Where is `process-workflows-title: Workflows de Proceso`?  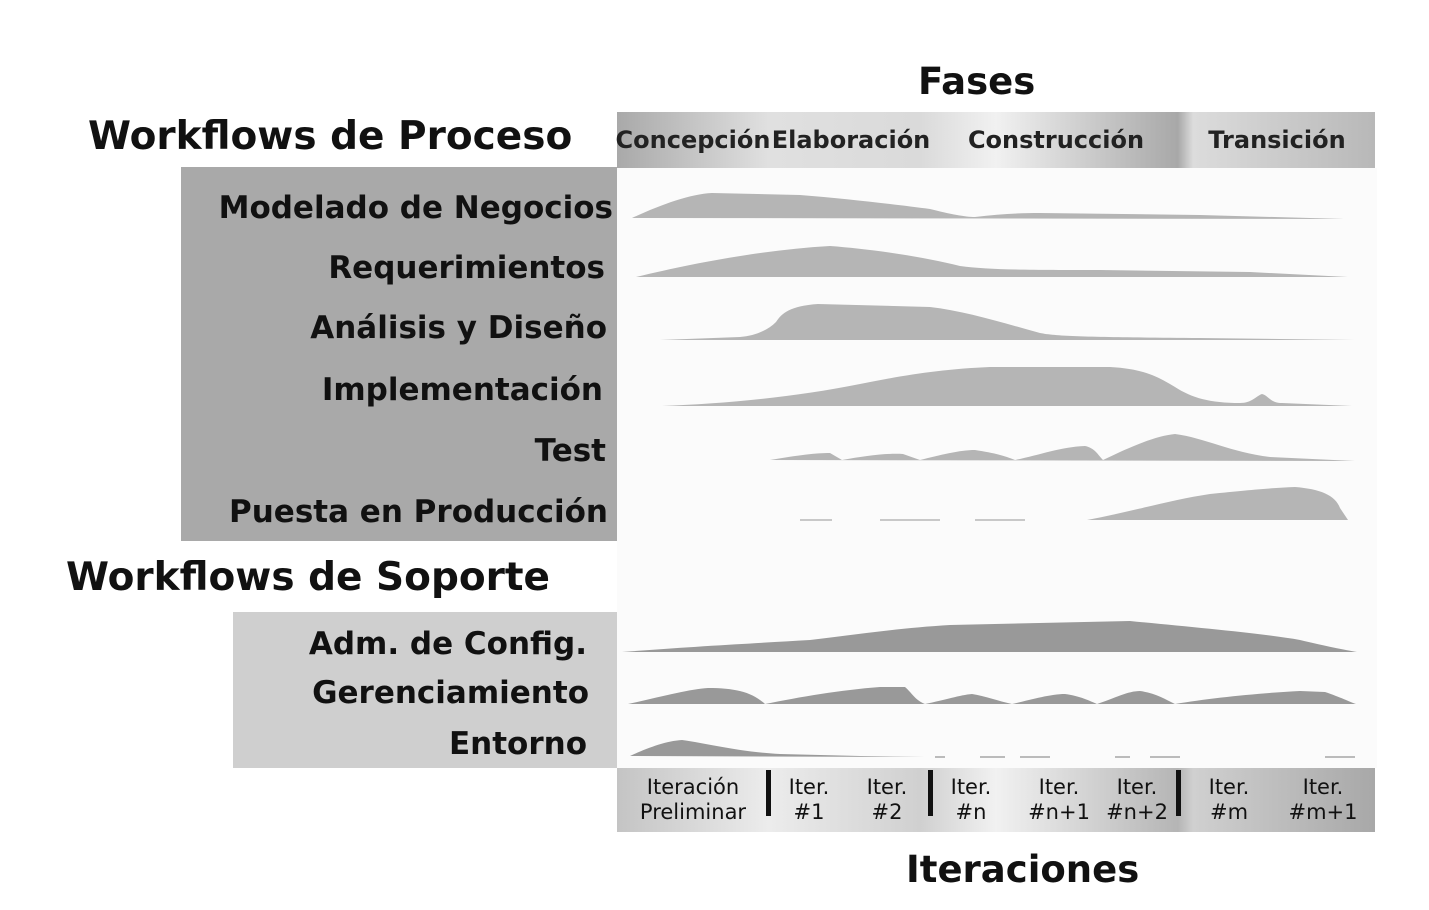
process-workflows-title: Workflows de Proceso is located at coordinates (330, 136).